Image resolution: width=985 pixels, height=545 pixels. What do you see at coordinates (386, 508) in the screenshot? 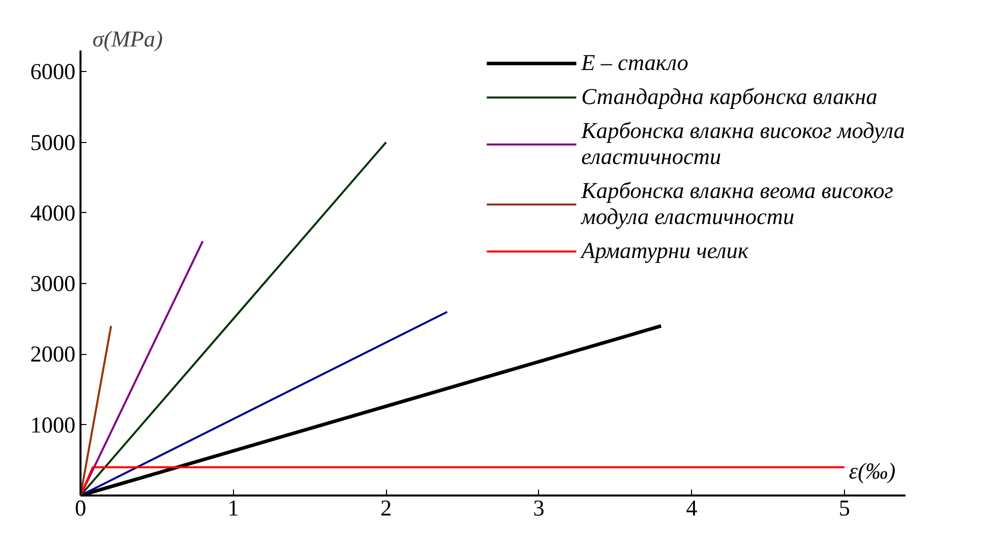
I see `x-tick-label: 2` at bounding box center [386, 508].